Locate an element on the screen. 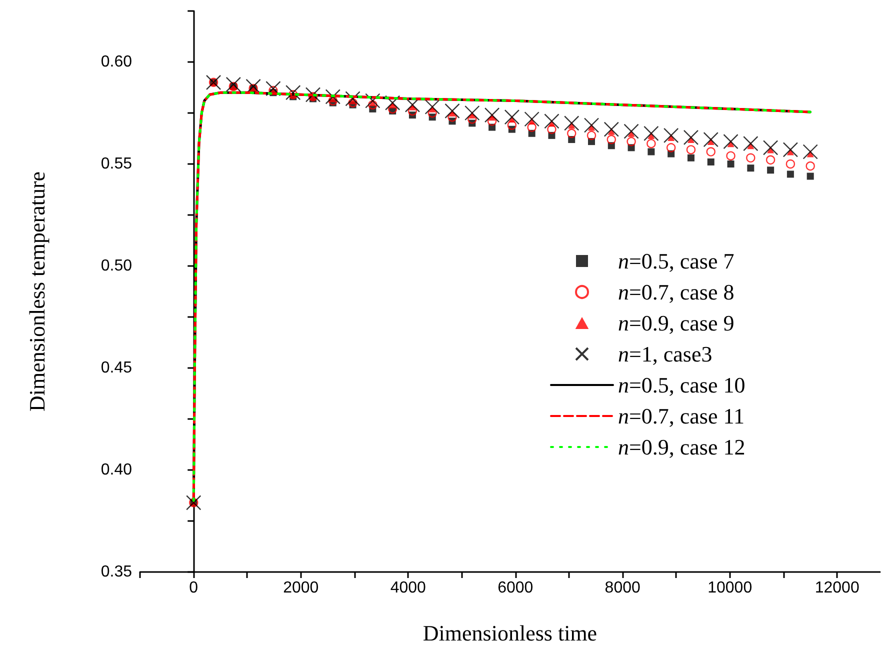 This screenshot has height=660, width=882. x-tick-label: 12000 is located at coordinates (837, 588).